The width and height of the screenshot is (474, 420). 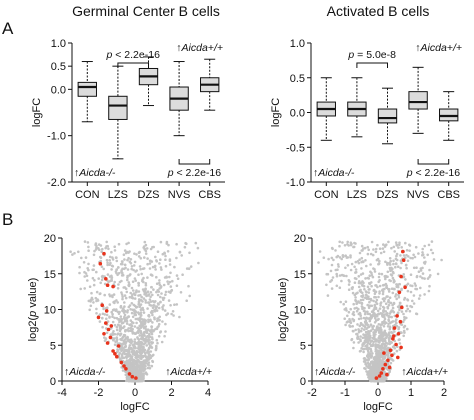 What do you see at coordinates (444, 393) in the screenshot?
I see `x-tick-label: 2` at bounding box center [444, 393].